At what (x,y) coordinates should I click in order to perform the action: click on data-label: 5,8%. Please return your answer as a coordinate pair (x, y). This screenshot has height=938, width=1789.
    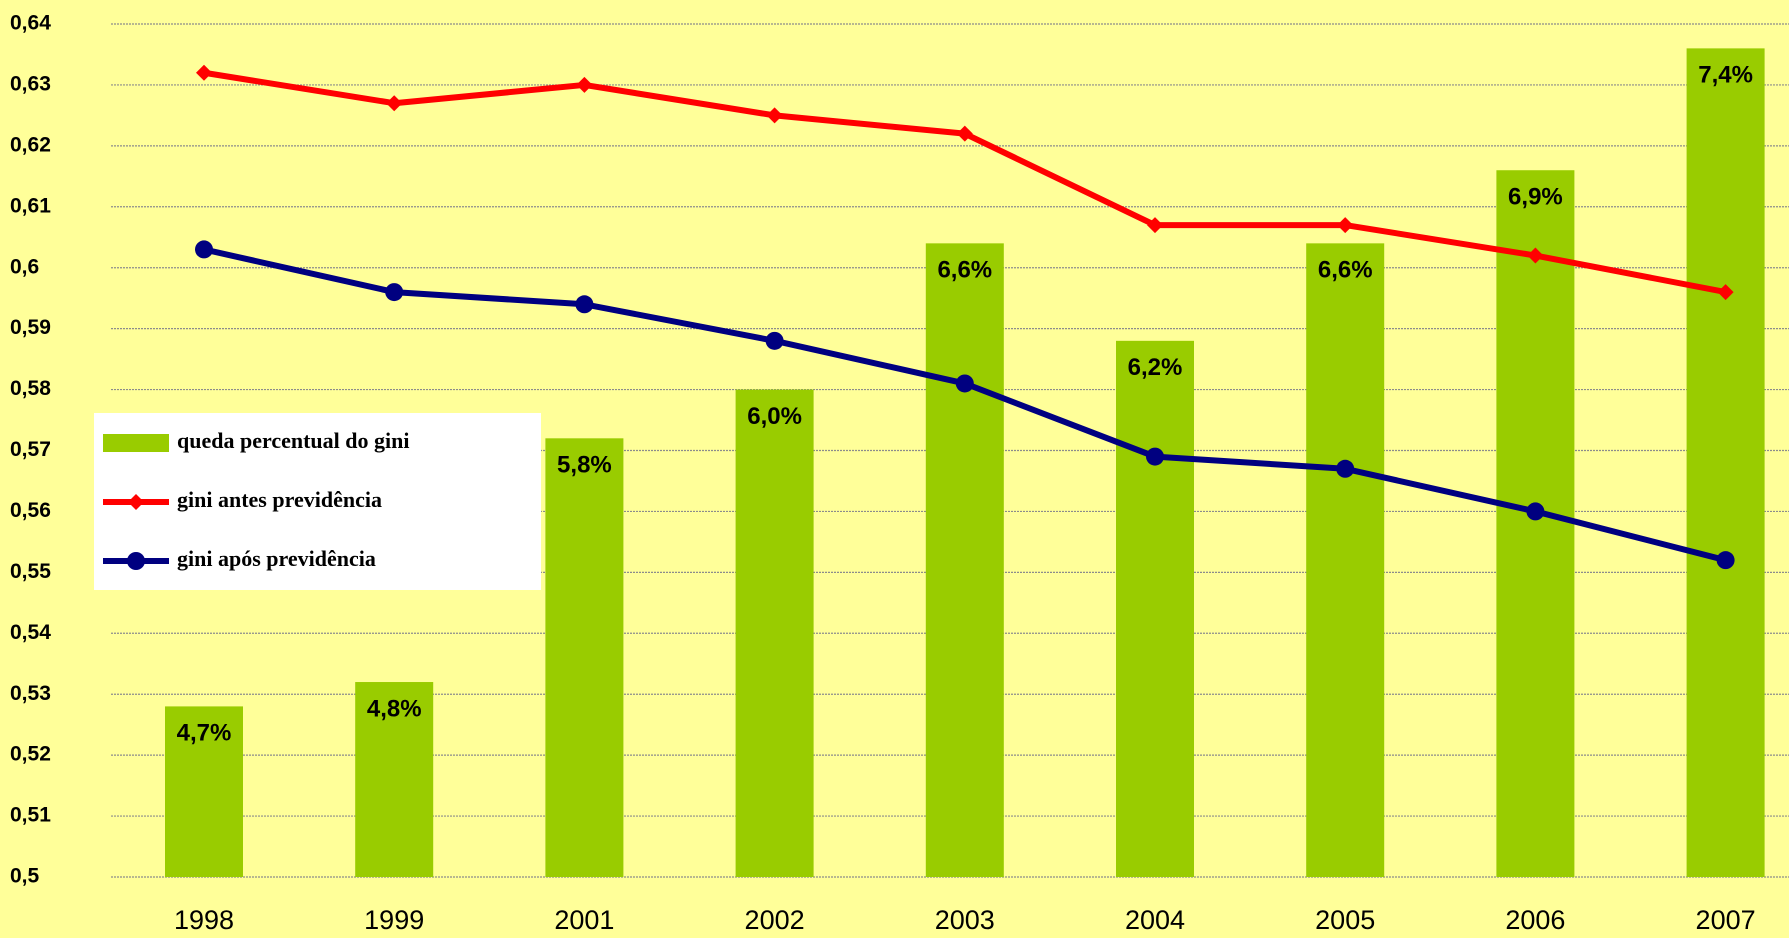
    Looking at the image, I should click on (584, 465).